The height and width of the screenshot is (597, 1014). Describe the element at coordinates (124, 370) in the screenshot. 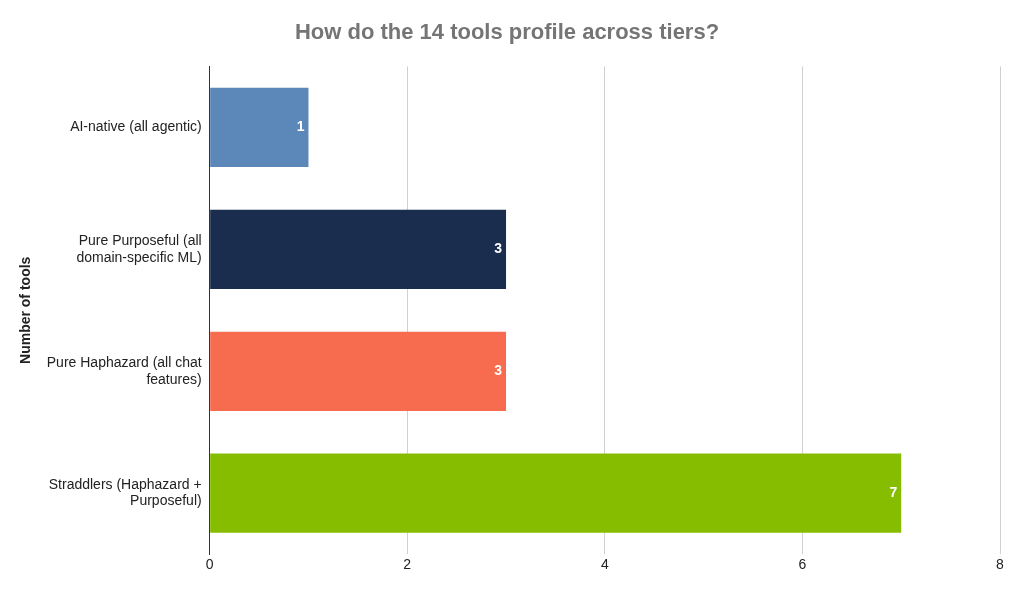

I see `y-tick-label: Pure Haphazard (all chat features)` at that location.